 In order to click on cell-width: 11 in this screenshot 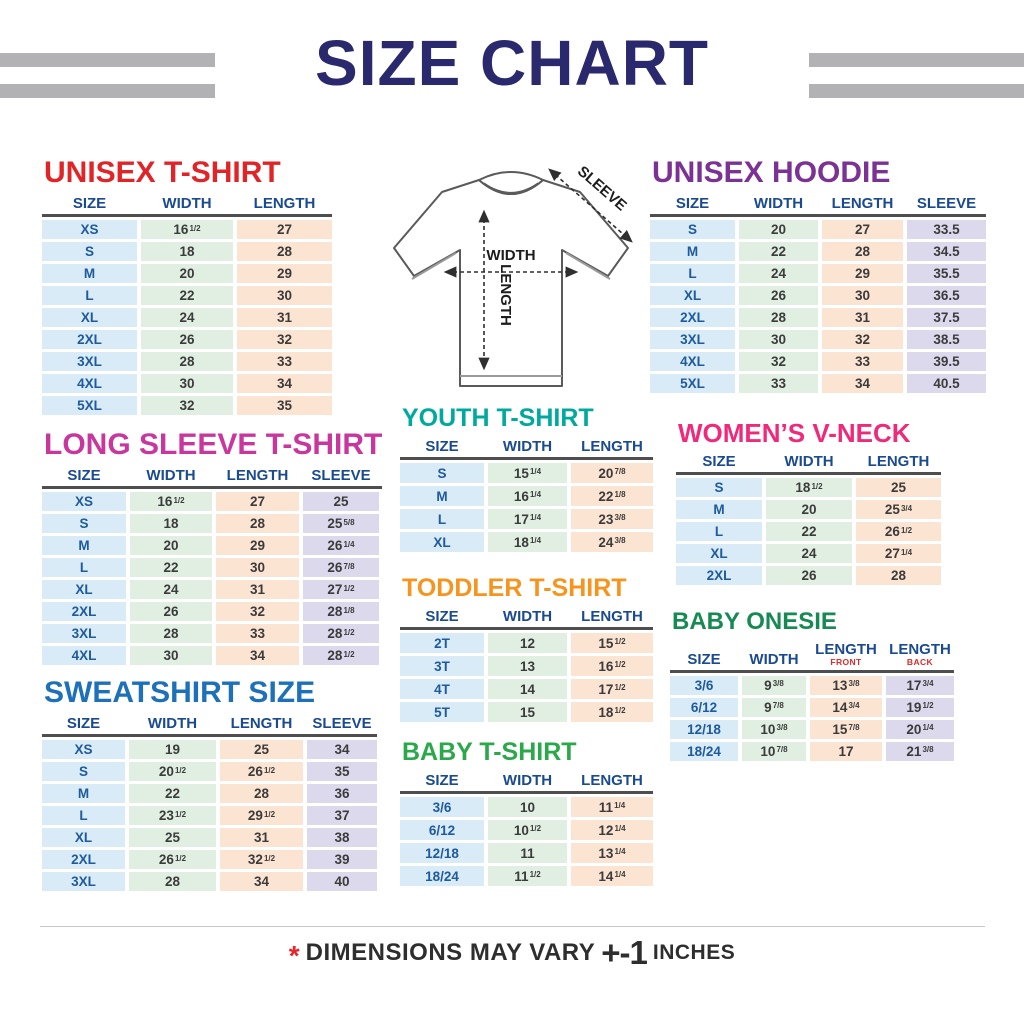, I will do `click(527, 853)`.